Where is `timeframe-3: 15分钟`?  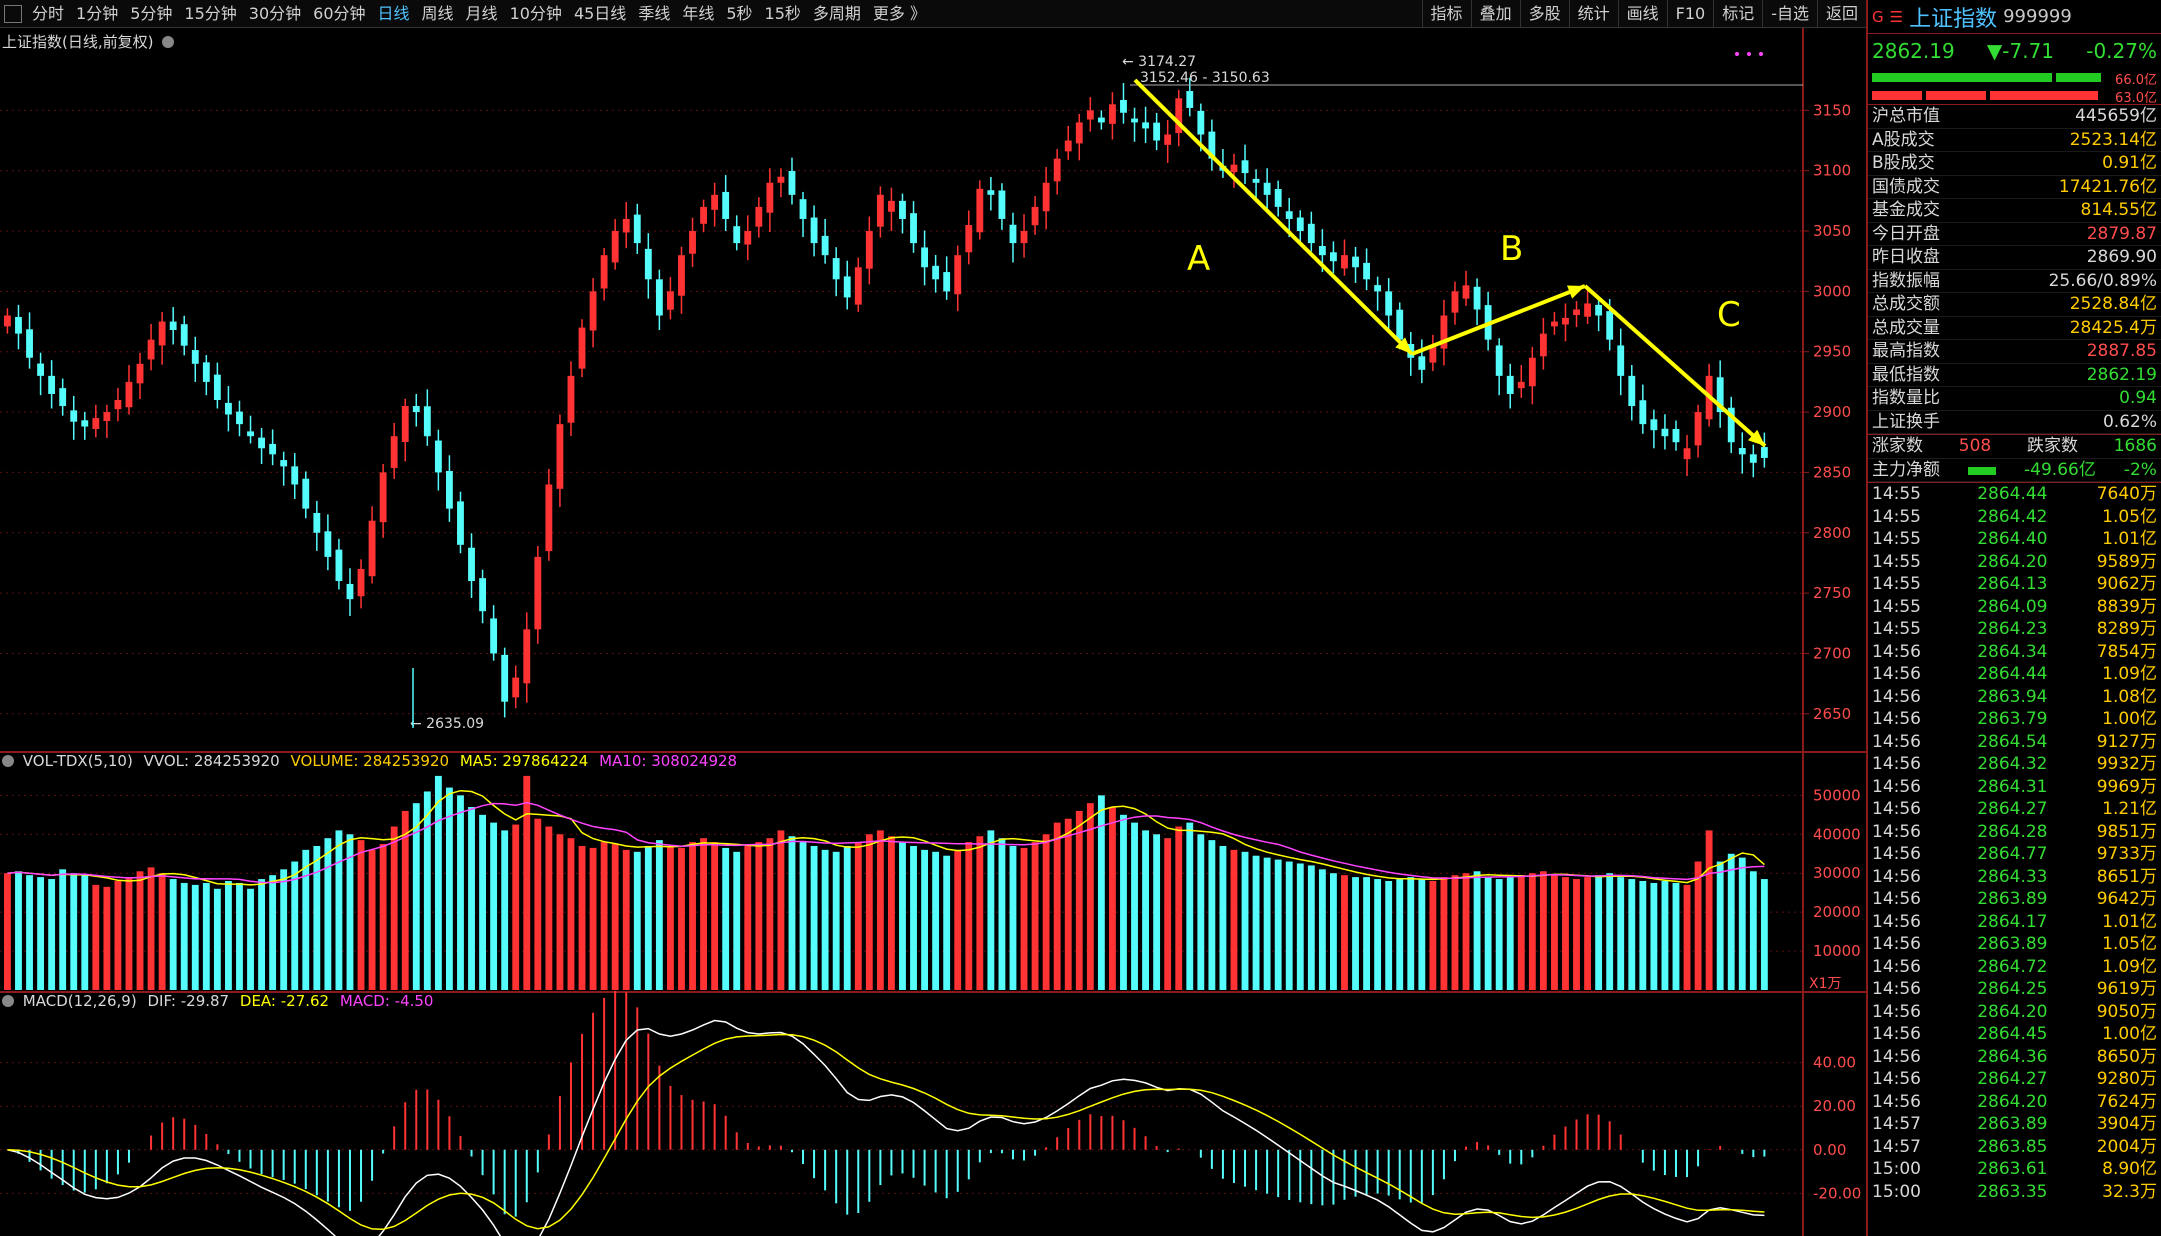
timeframe-3: 15分钟 is located at coordinates (210, 13).